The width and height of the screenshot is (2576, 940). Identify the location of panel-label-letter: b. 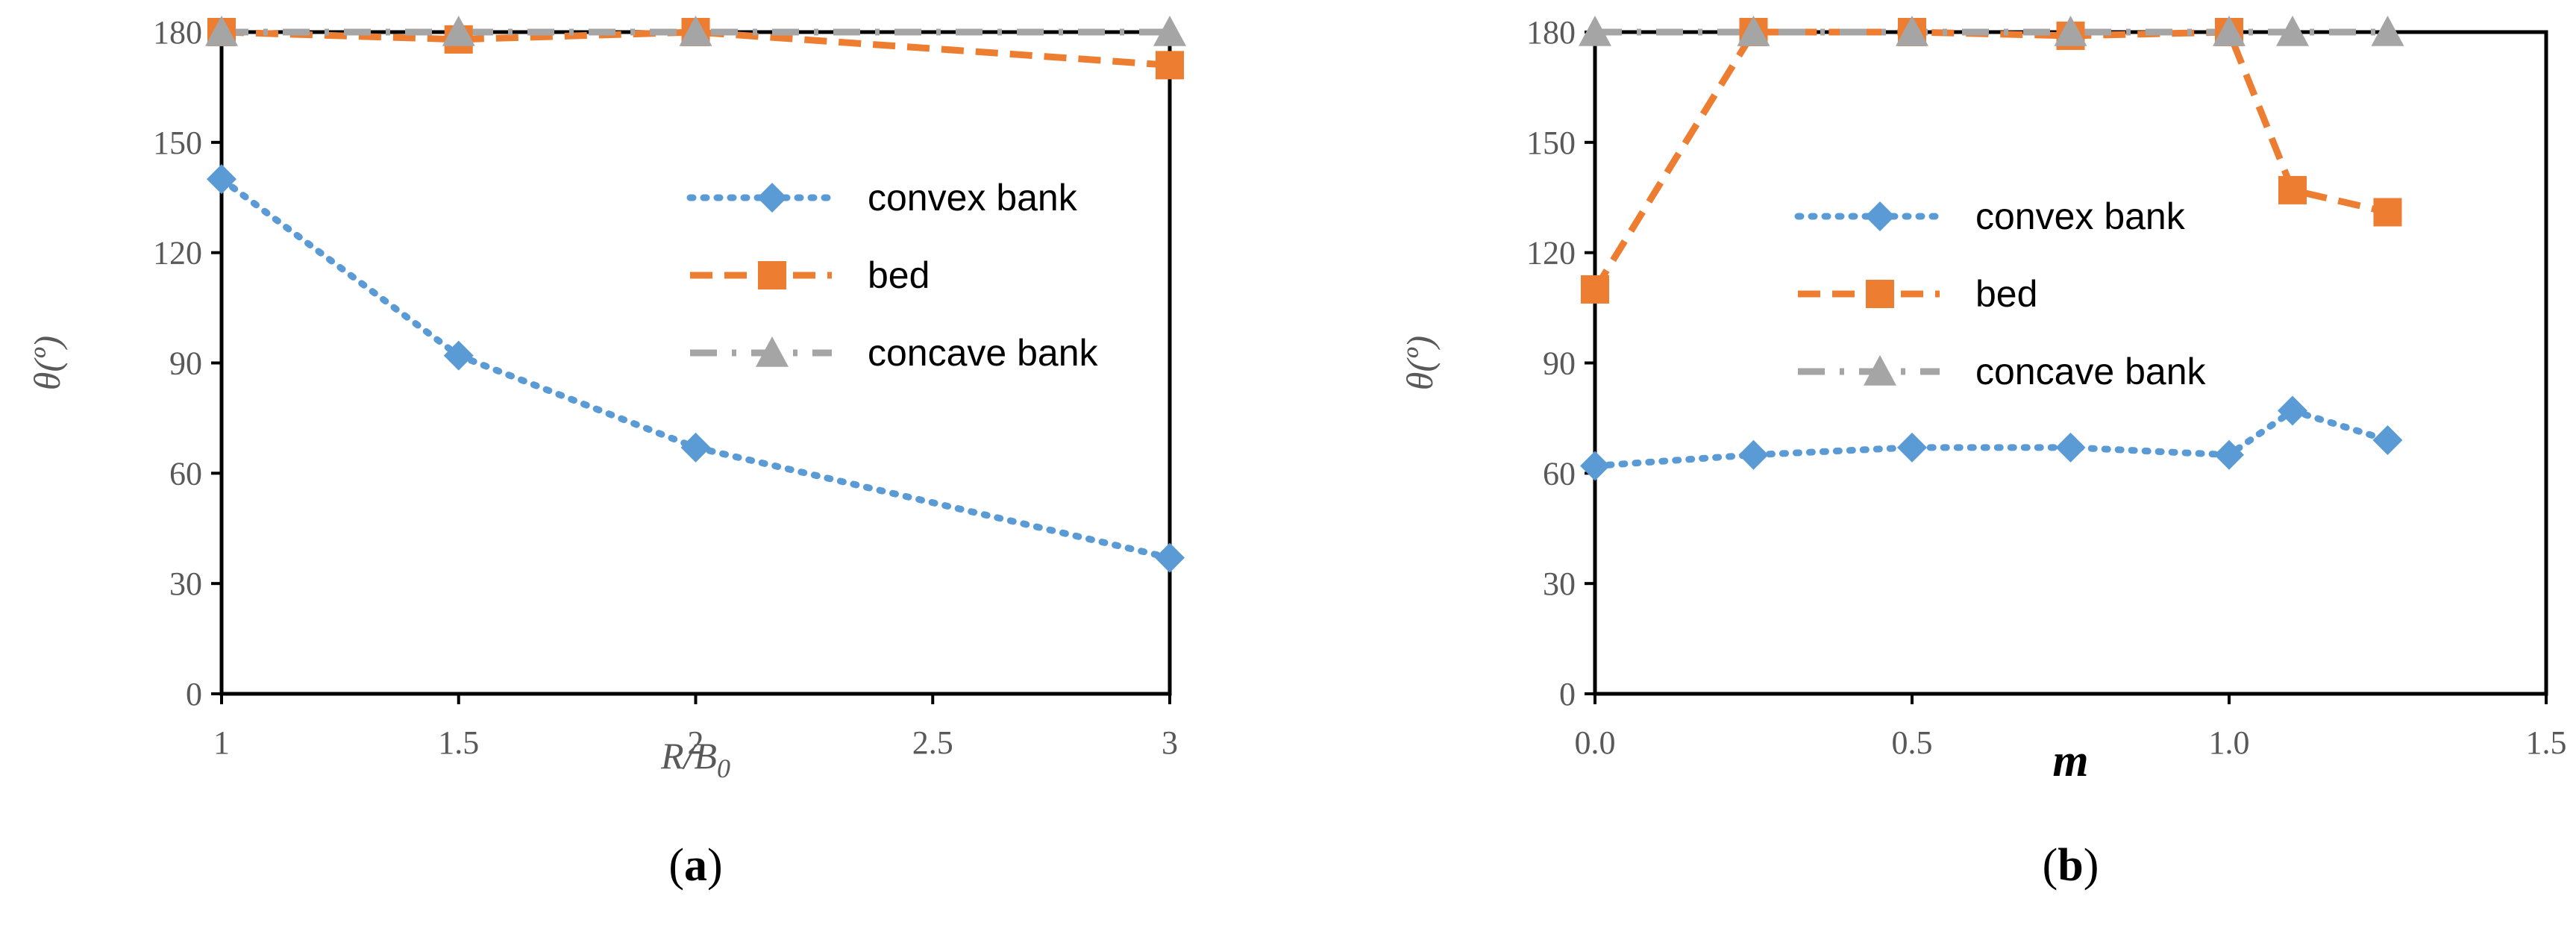
(2070, 865).